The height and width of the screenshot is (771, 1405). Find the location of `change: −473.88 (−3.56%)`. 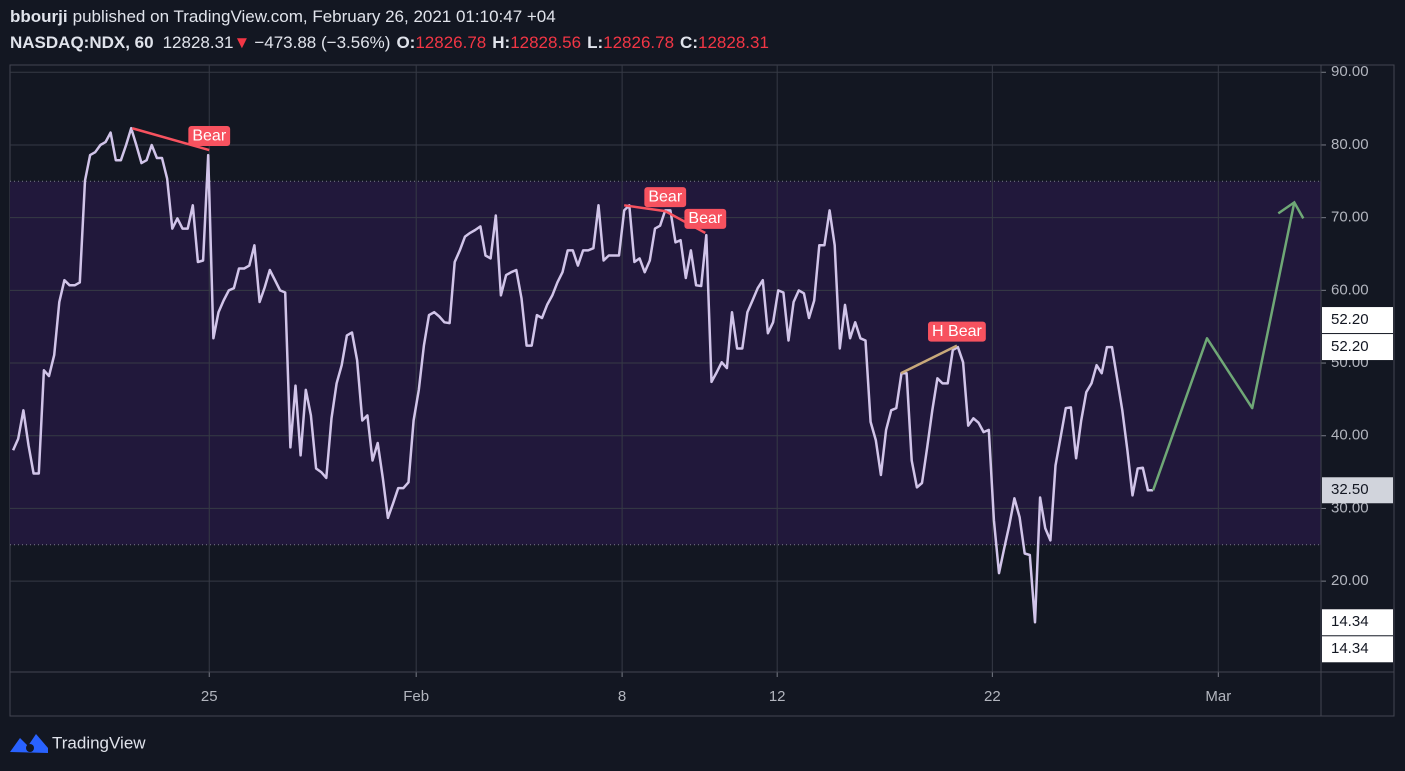

change: −473.88 (−3.56%) is located at coordinates (322, 42).